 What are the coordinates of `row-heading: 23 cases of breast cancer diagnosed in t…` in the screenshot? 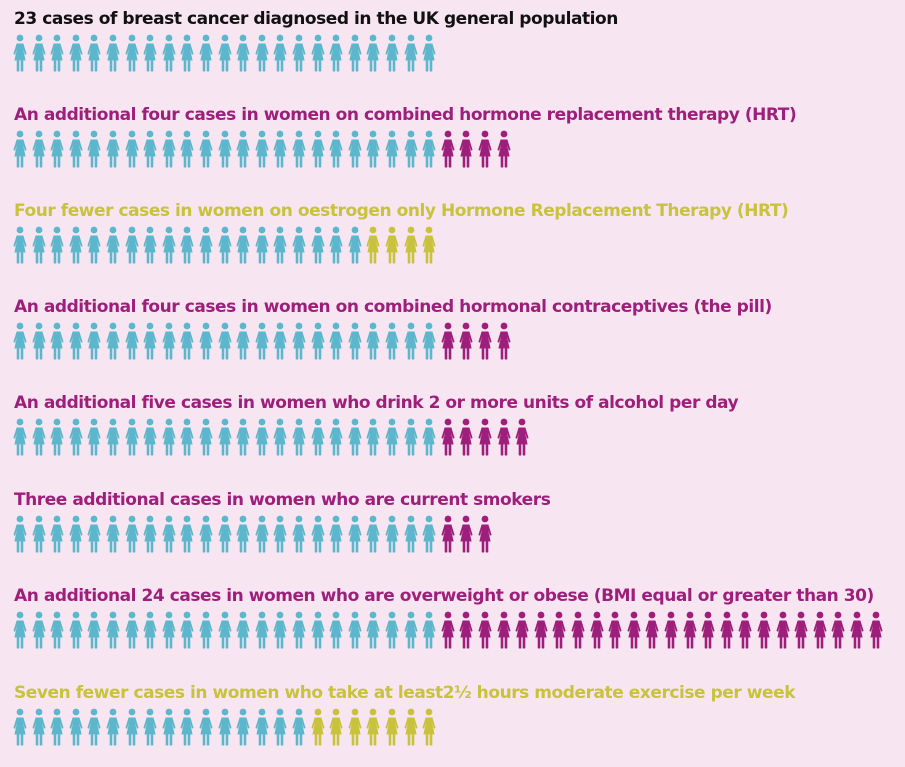 It's located at (316, 19).